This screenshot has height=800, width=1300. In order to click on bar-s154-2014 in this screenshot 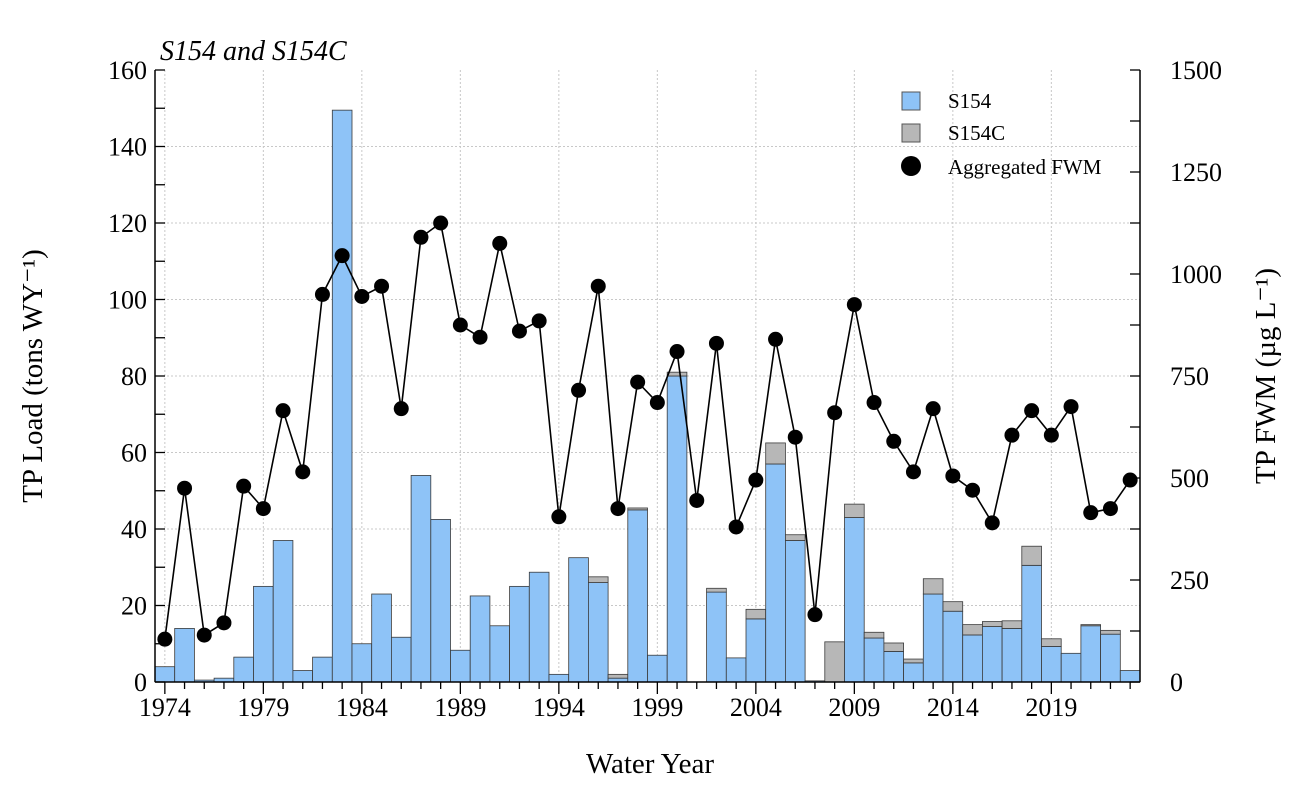, I will do `click(953, 646)`.